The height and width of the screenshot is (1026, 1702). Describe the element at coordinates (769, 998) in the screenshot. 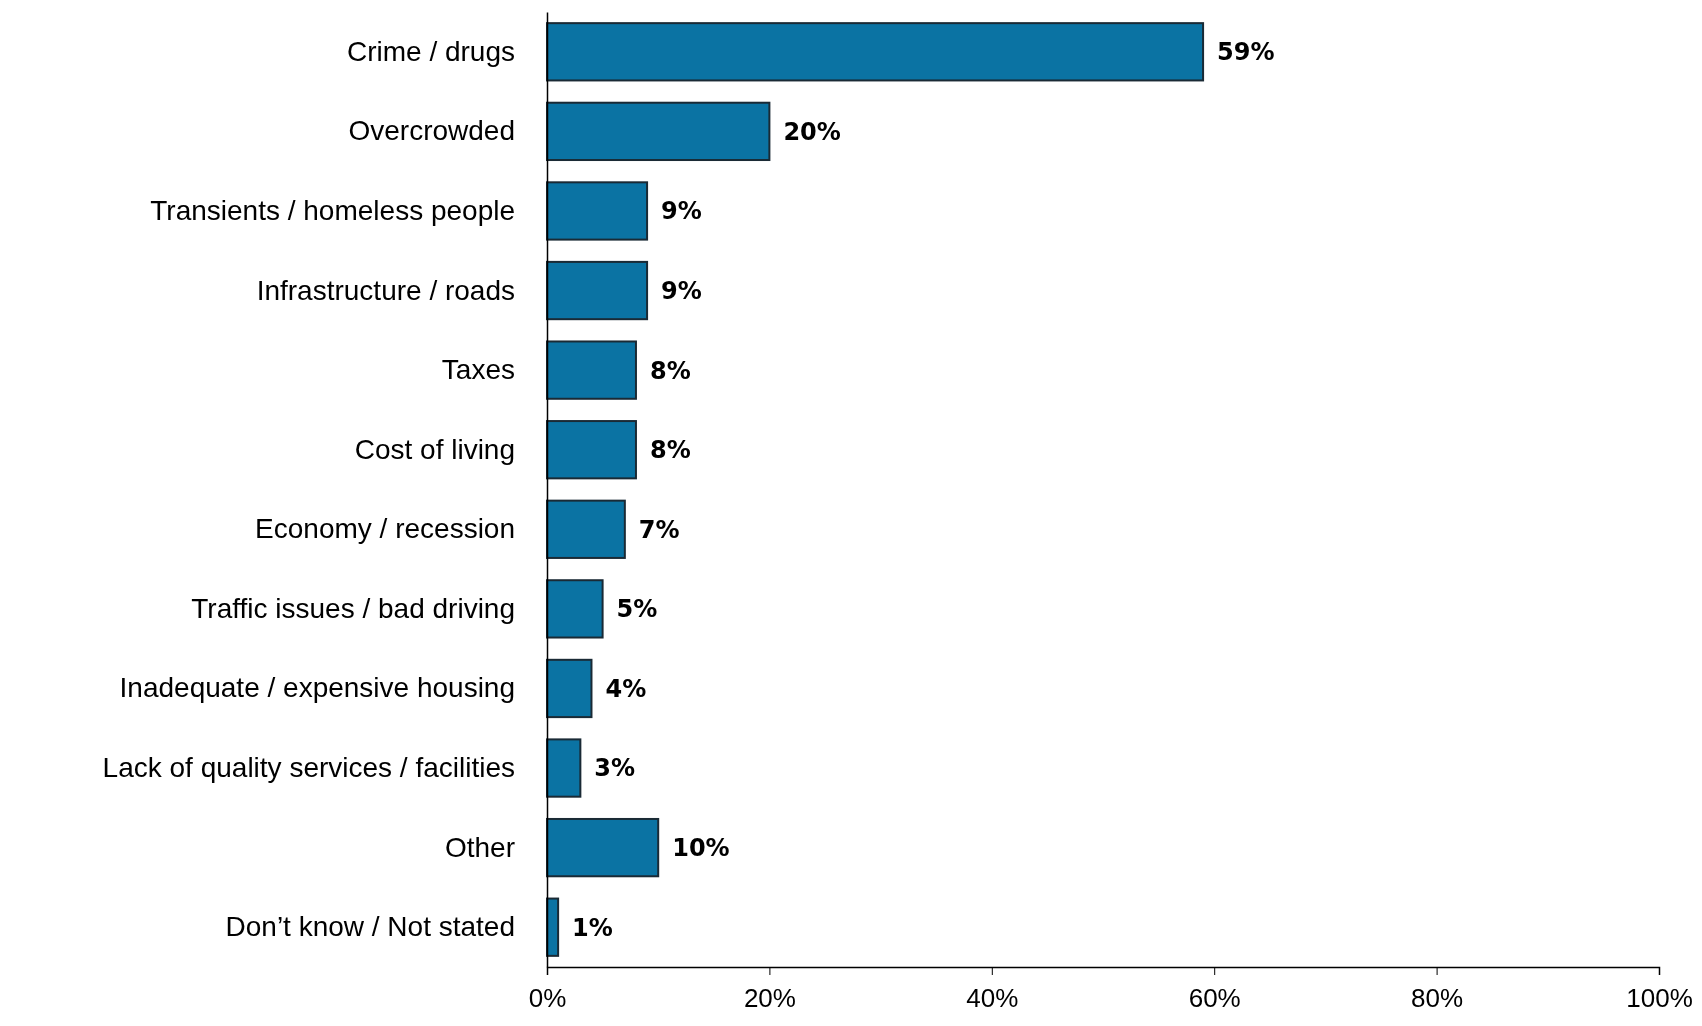

I see `x-tick-label: 20%` at that location.